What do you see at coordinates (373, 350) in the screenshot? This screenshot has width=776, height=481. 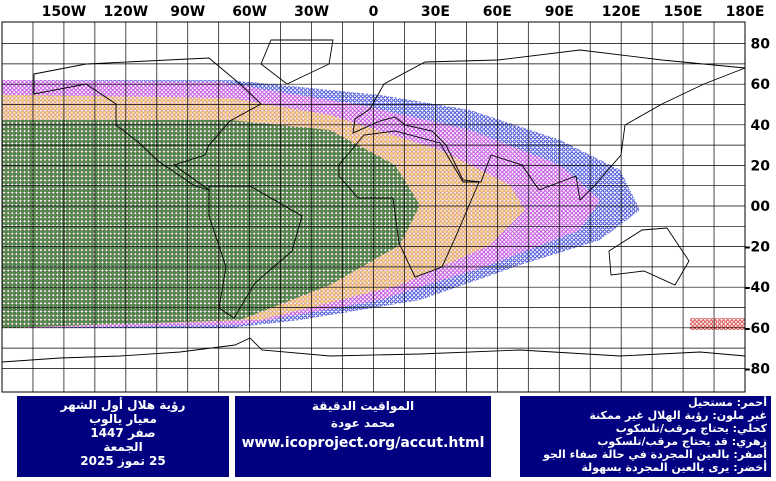 I see `antarctica` at bounding box center [373, 350].